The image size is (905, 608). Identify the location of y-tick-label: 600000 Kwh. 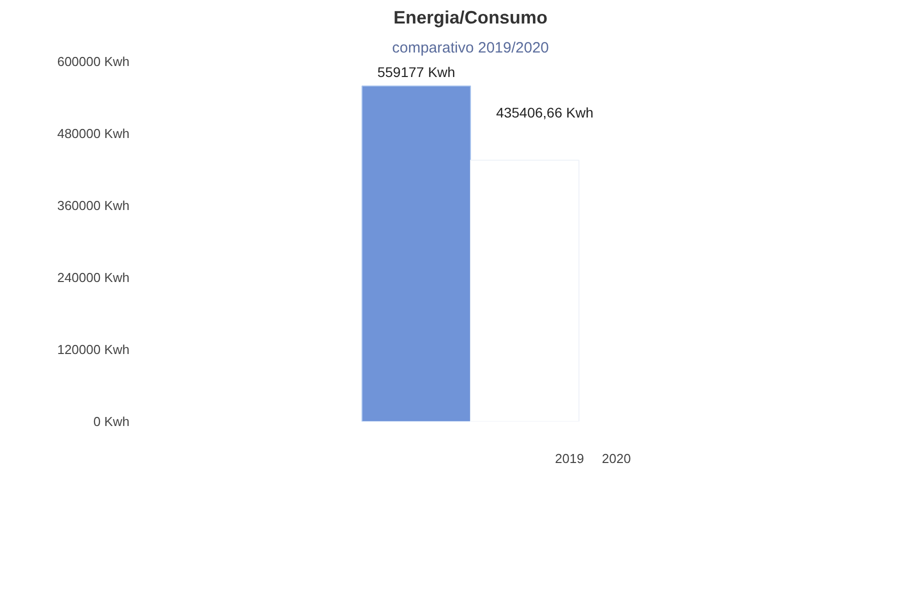
(93, 61).